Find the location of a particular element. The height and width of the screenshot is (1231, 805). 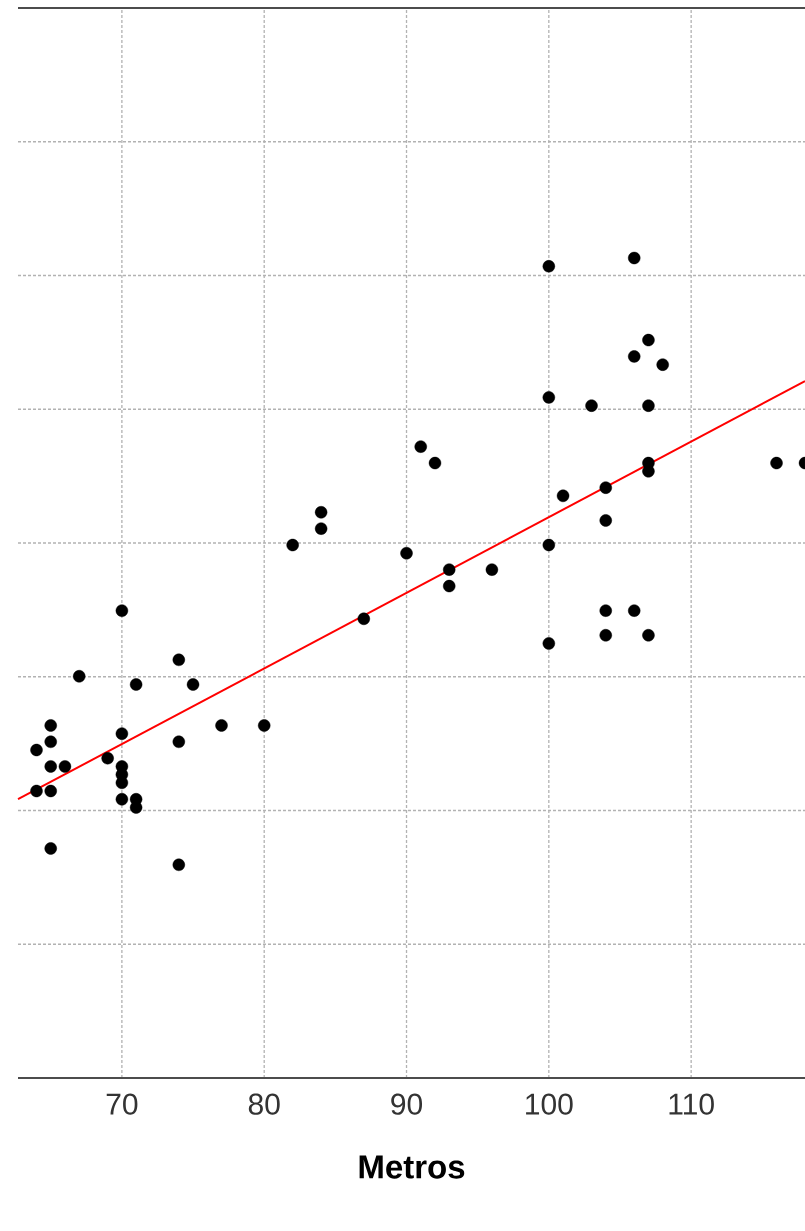

x-tick-label: 110 is located at coordinates (691, 1104).